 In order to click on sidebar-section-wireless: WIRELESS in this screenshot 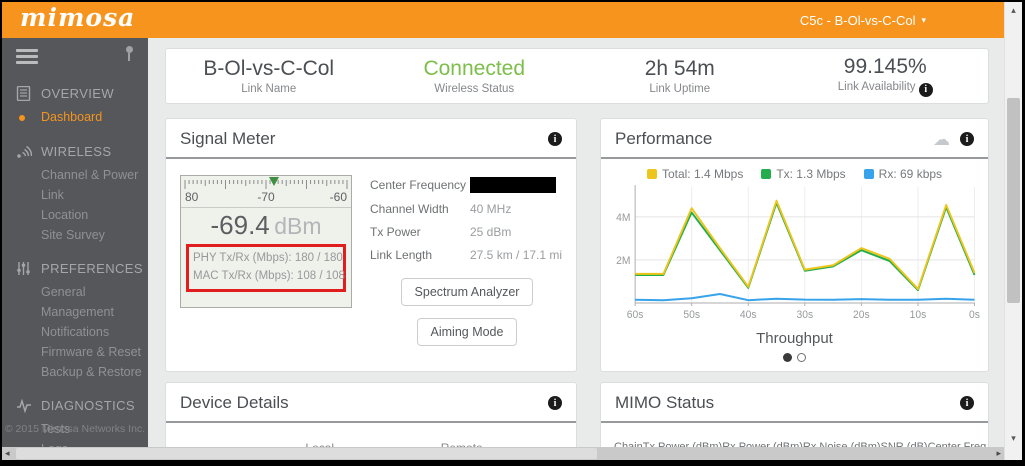, I will do `click(75, 151)`.